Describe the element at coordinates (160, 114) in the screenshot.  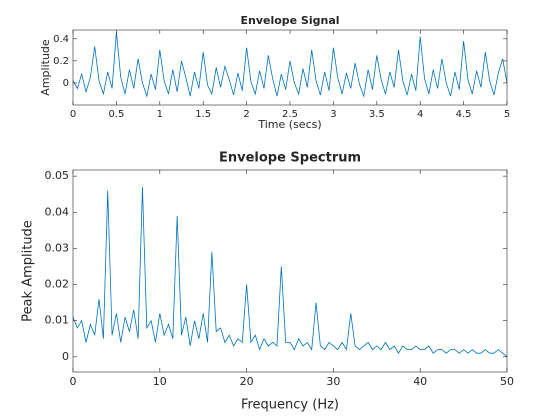
I see `x-tick-label: 1` at that location.